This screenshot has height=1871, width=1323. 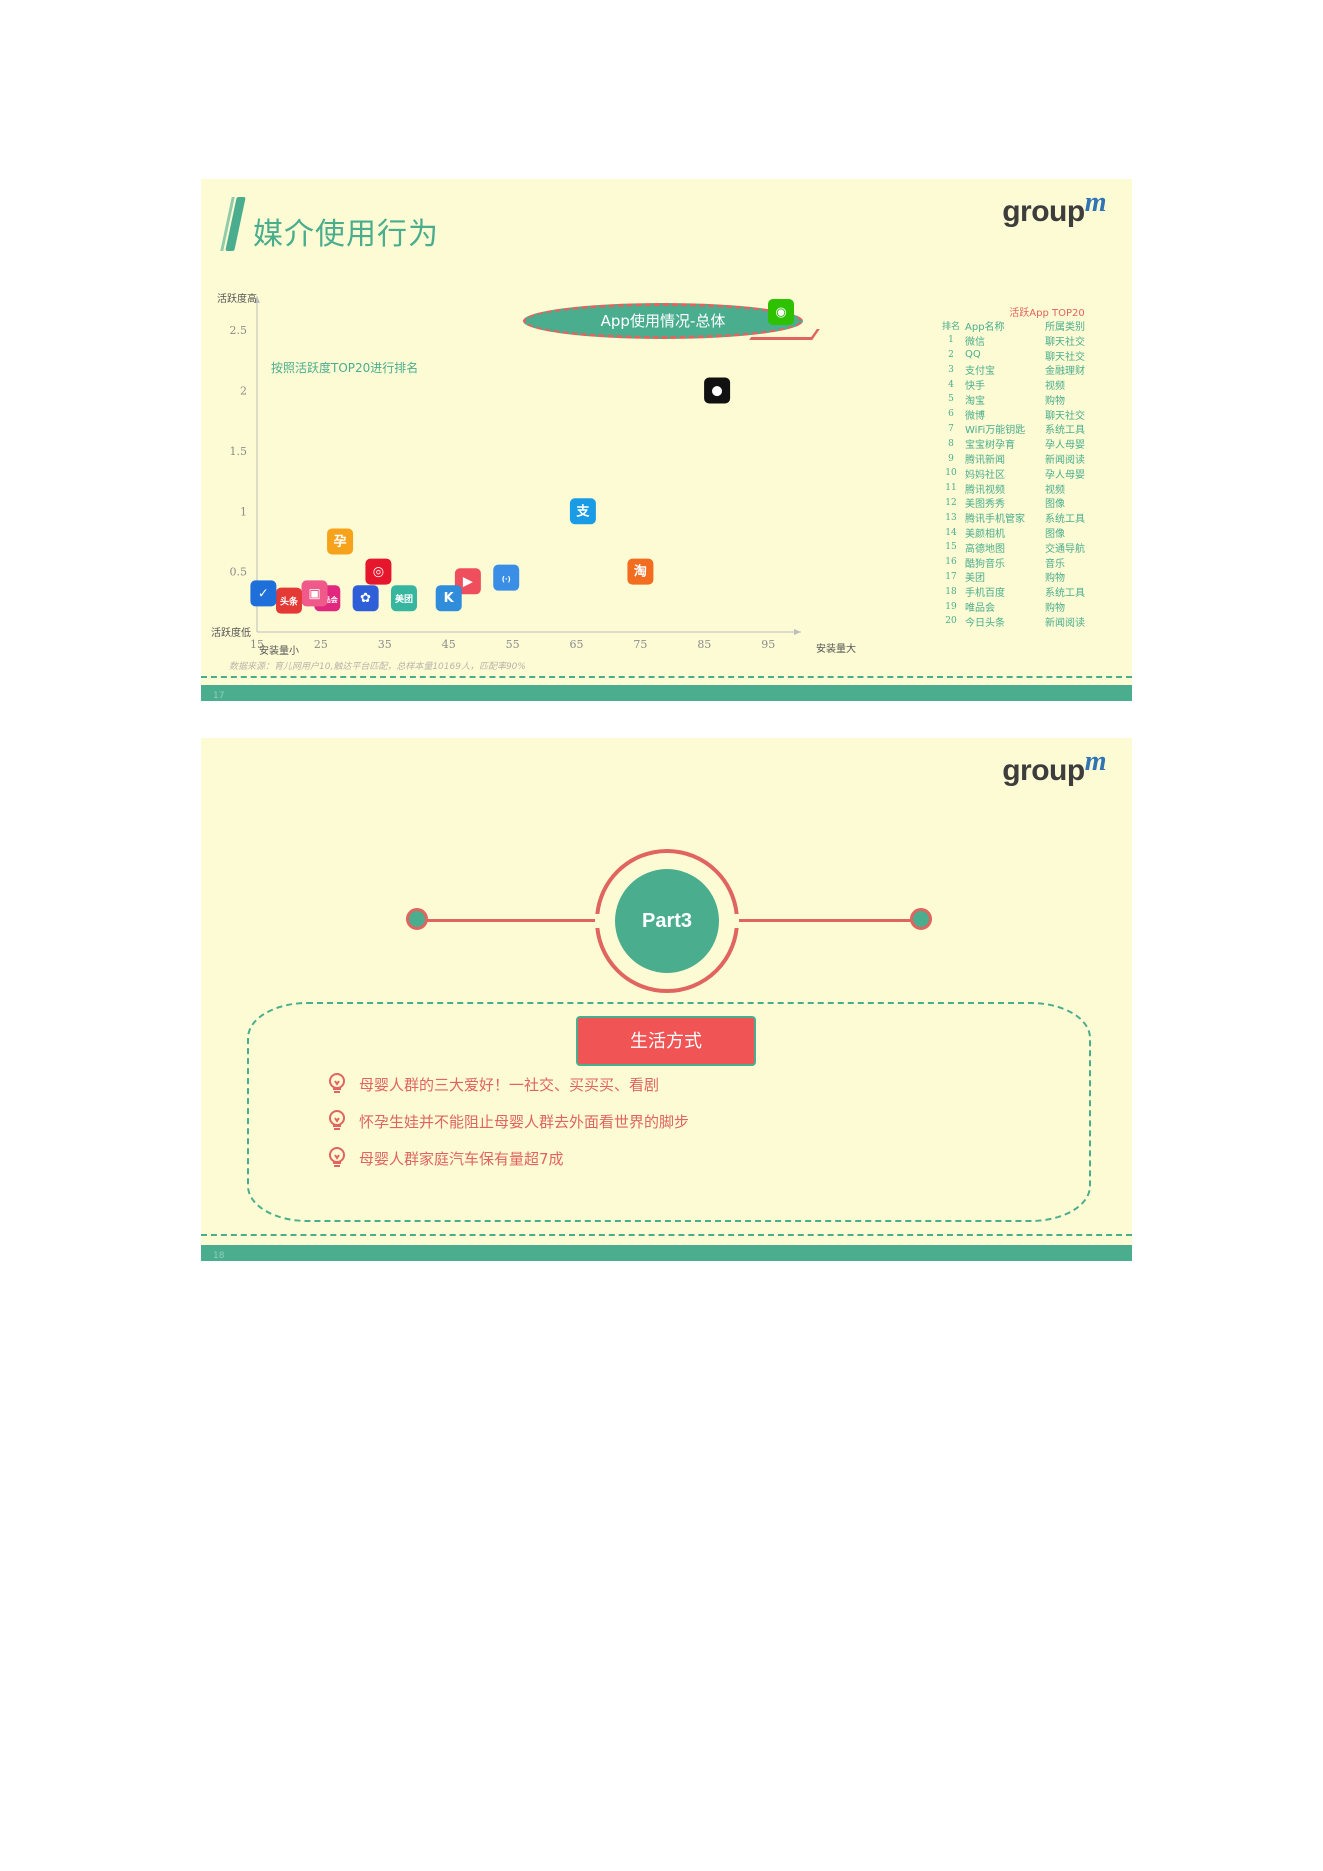 I want to click on data-point-glyph: ▣, so click(x=314, y=593).